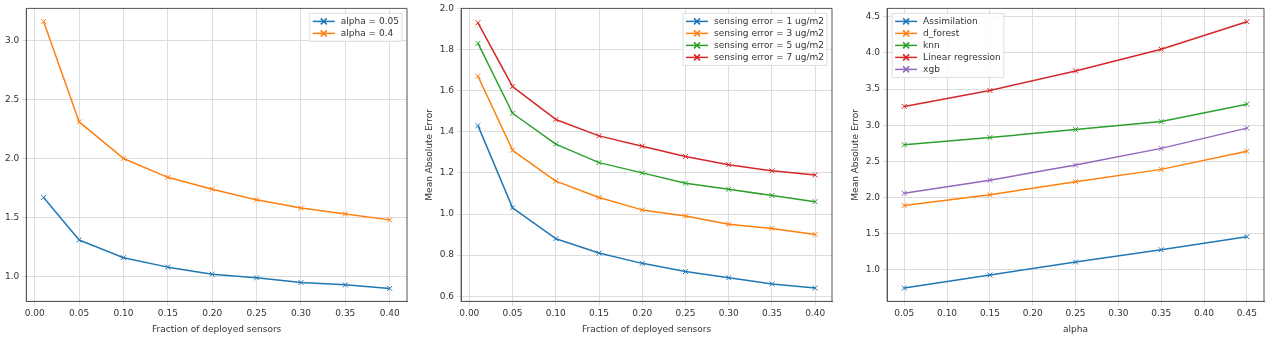  What do you see at coordinates (873, 88) in the screenshot?
I see `y-tick-label: 3.5` at bounding box center [873, 88].